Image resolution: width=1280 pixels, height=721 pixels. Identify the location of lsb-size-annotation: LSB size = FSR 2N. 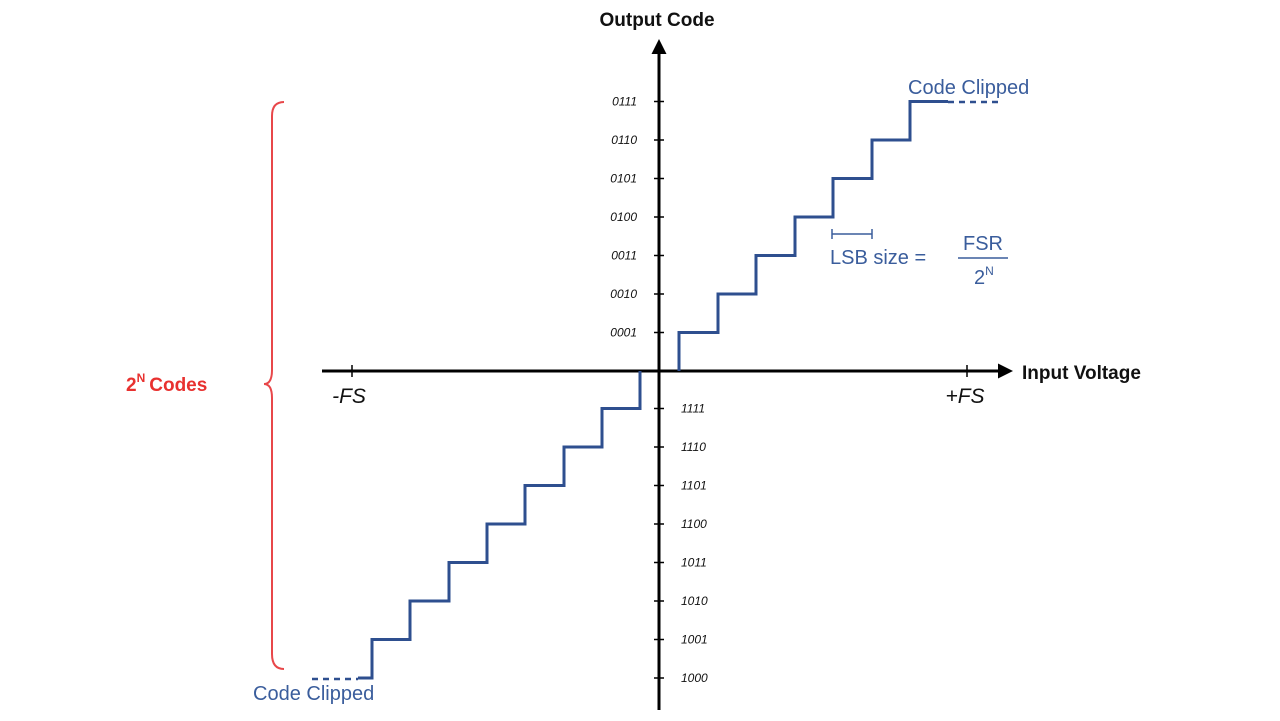
(919, 259).